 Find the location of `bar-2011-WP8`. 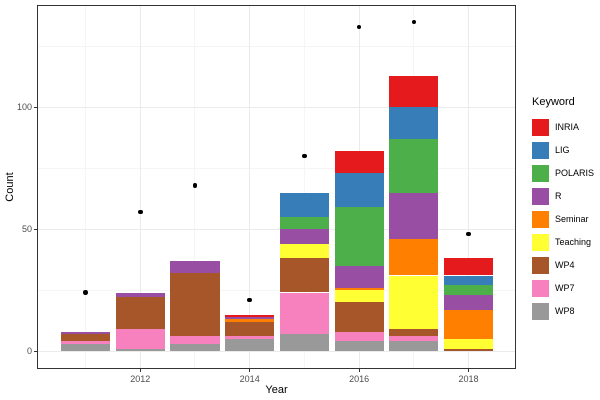

bar-2011-WP8 is located at coordinates (86, 347).